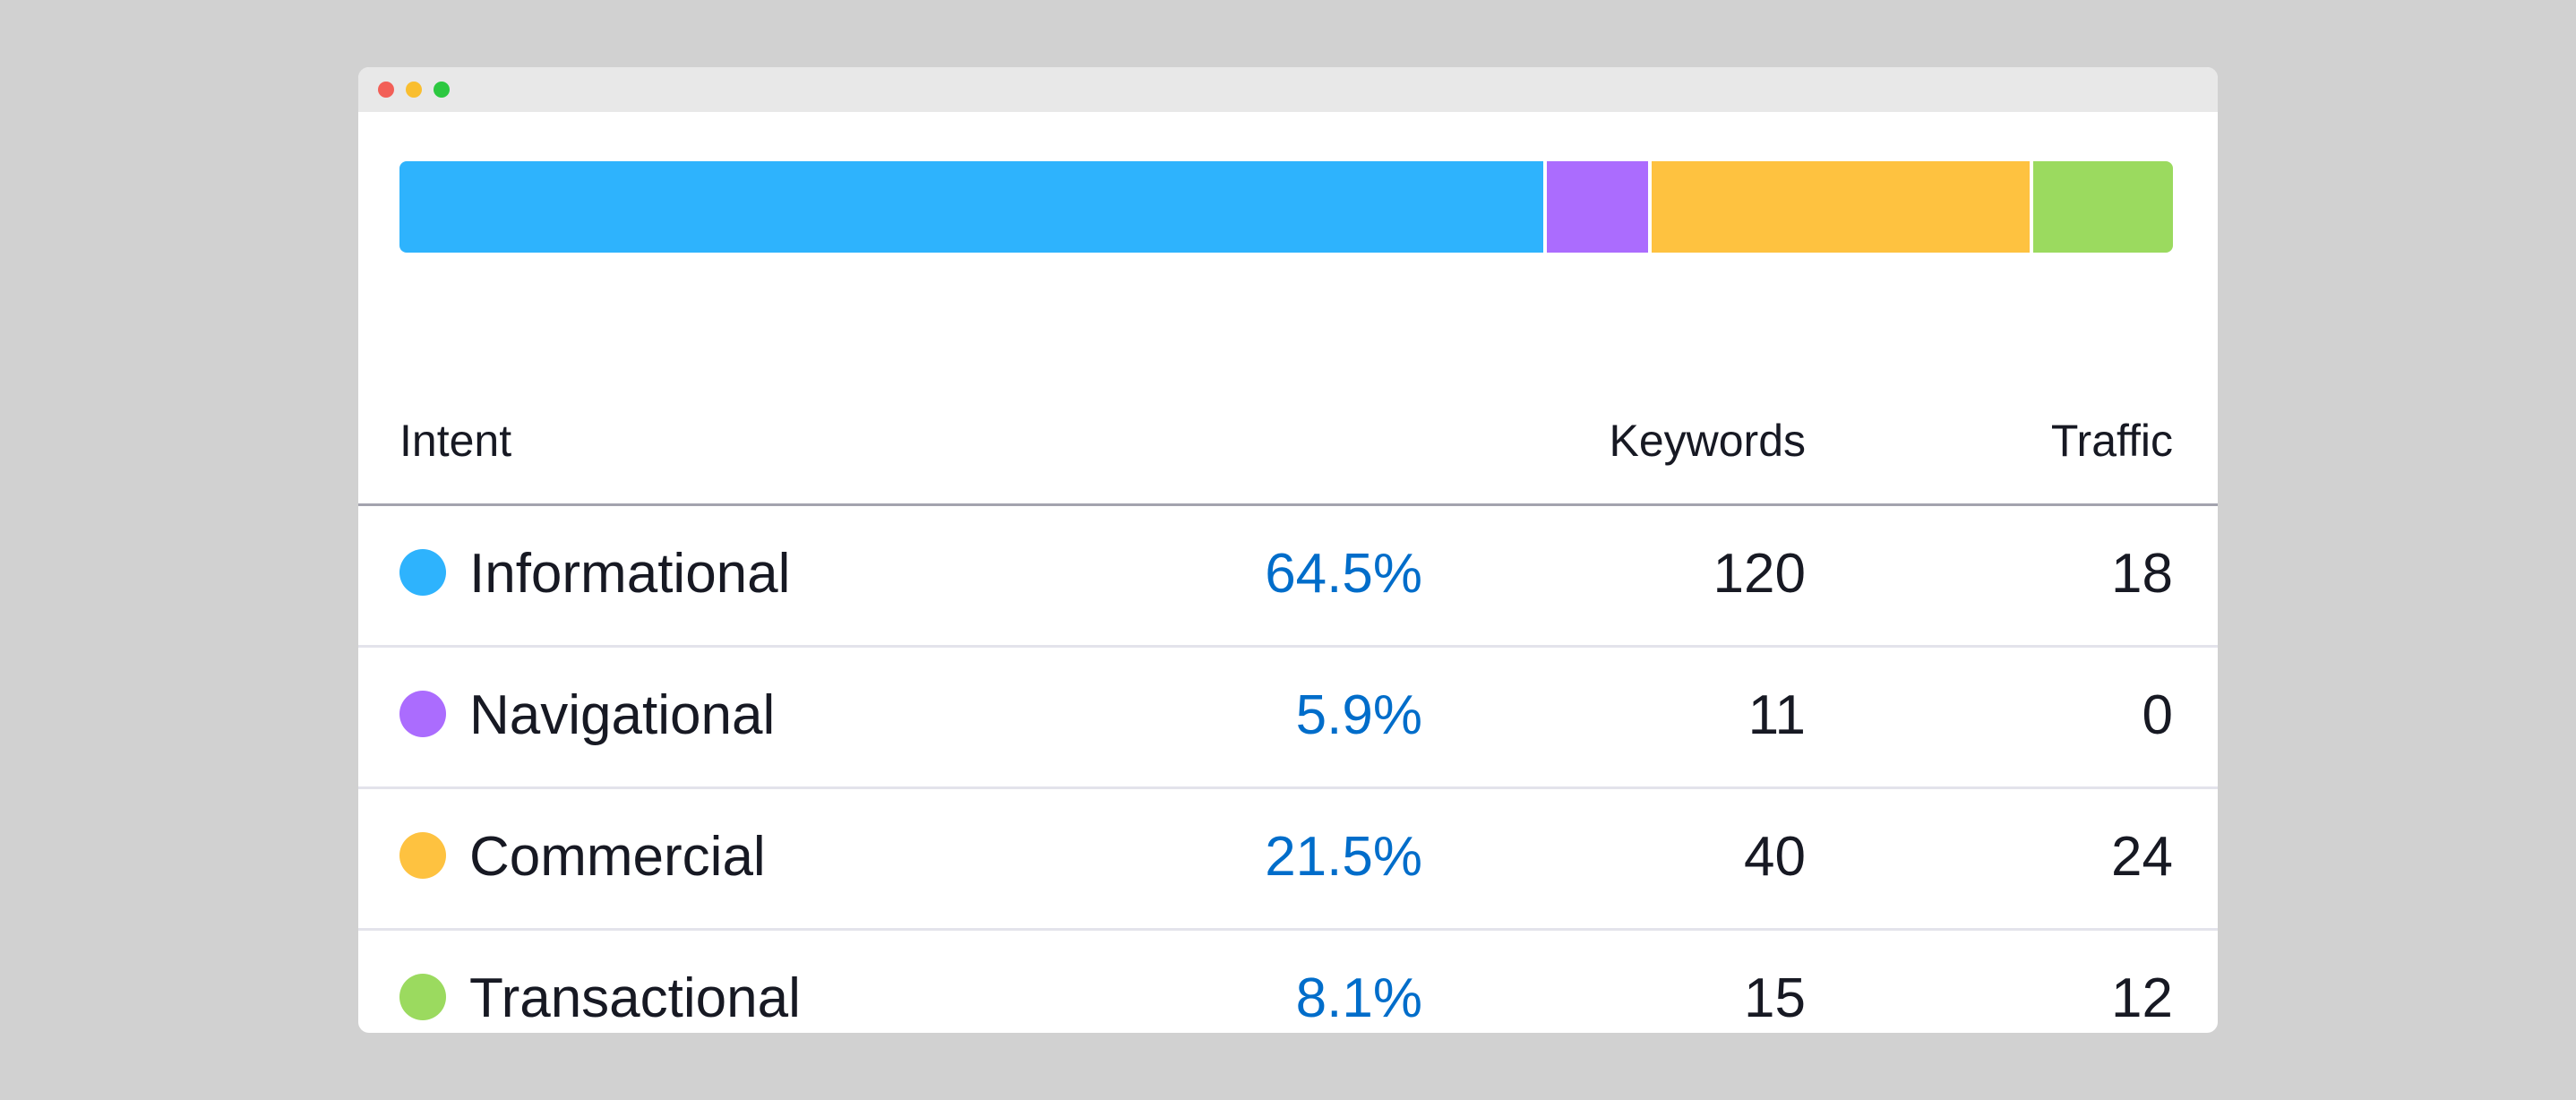 The image size is (2576, 1100). What do you see at coordinates (2142, 998) in the screenshot?
I see `traffic-count: 12` at bounding box center [2142, 998].